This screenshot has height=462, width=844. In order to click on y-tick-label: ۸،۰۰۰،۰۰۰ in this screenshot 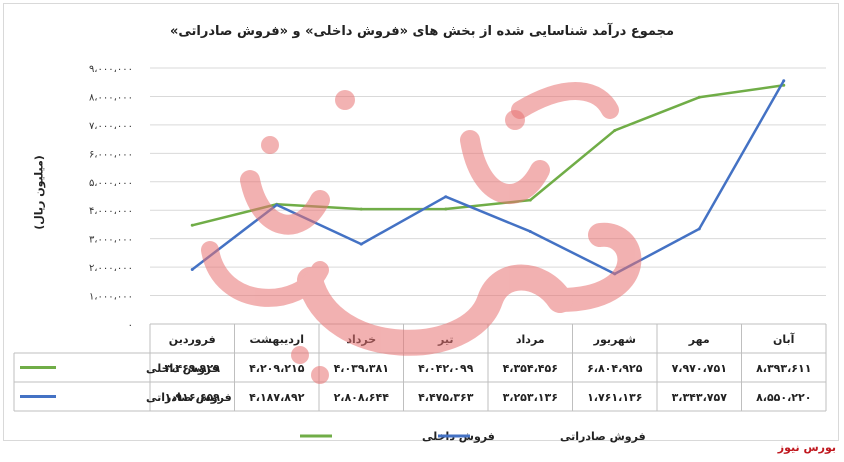, I will do `click(111, 97)`.